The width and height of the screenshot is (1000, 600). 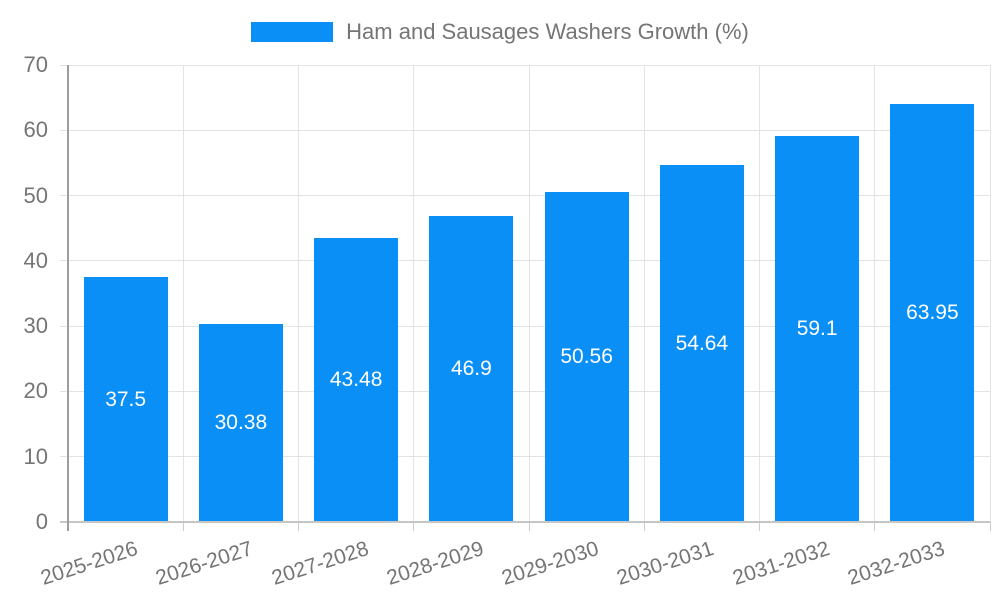 What do you see at coordinates (35, 130) in the screenshot?
I see `y-axis-tick-label: 60` at bounding box center [35, 130].